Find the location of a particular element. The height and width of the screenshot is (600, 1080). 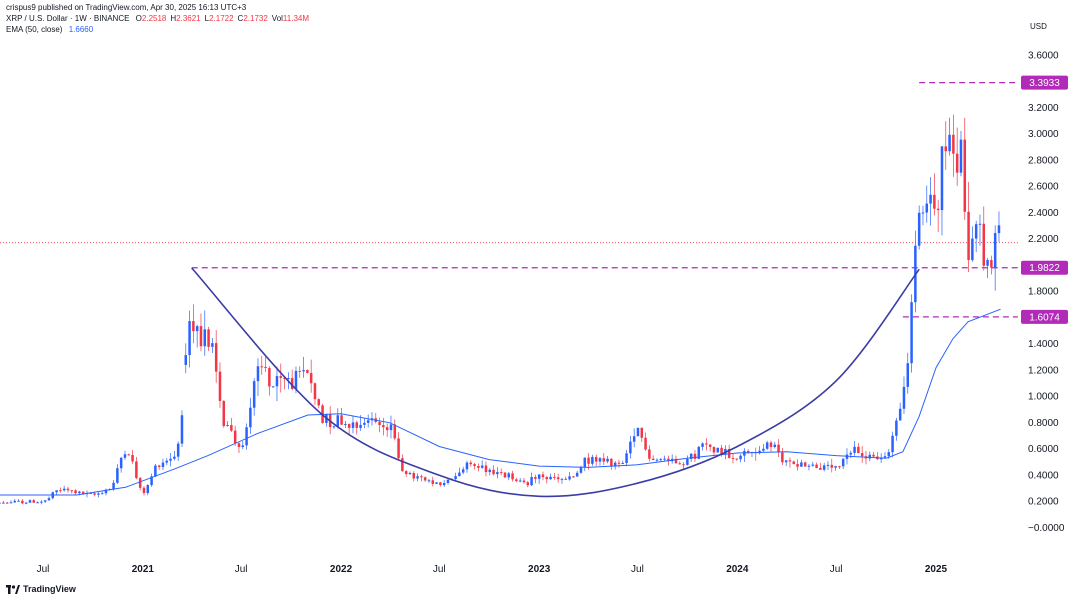

y-tick-label: 2.8000 is located at coordinates (1043, 160).